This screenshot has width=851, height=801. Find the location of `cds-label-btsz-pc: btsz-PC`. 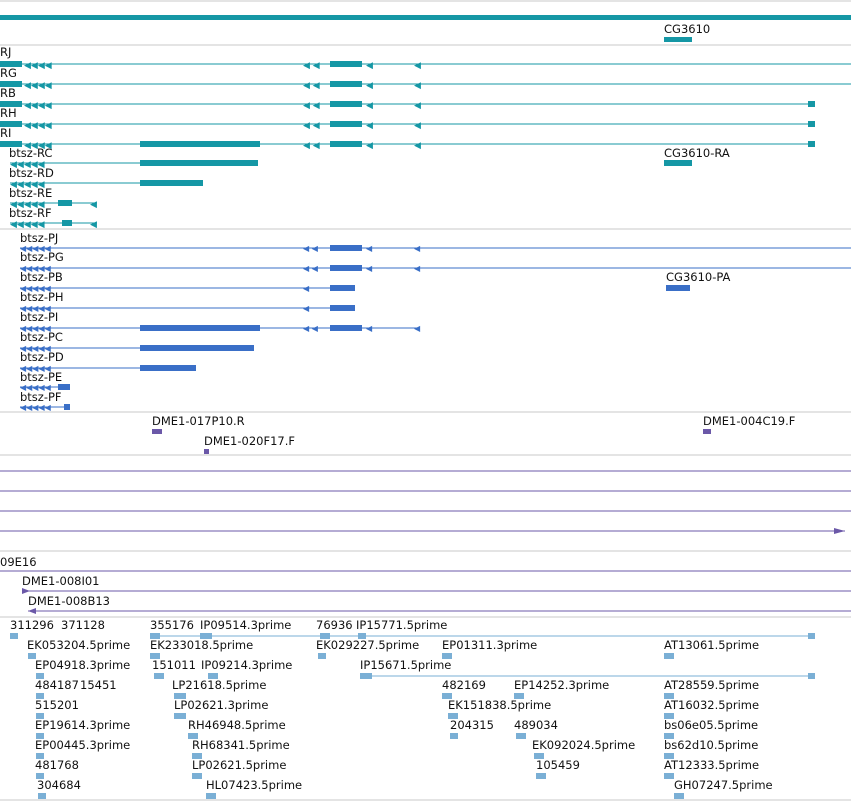

cds-label-btsz-pc: btsz-PC is located at coordinates (41, 337).